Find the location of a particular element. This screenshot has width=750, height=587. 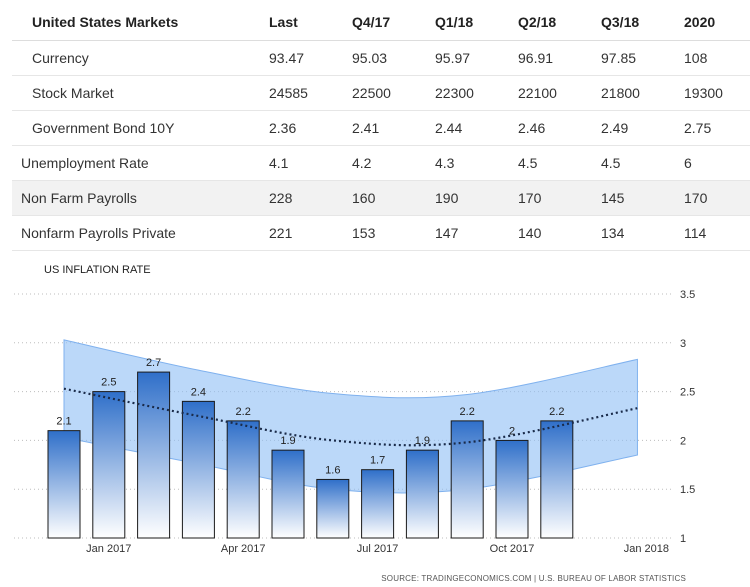

data-label: 1.7 is located at coordinates (377, 461).